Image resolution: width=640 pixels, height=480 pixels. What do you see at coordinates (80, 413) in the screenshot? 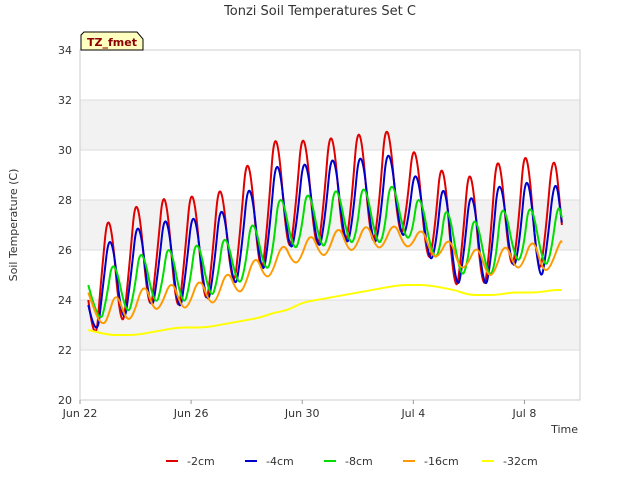
I see `x-tick-label: Jun 22` at bounding box center [80, 413].